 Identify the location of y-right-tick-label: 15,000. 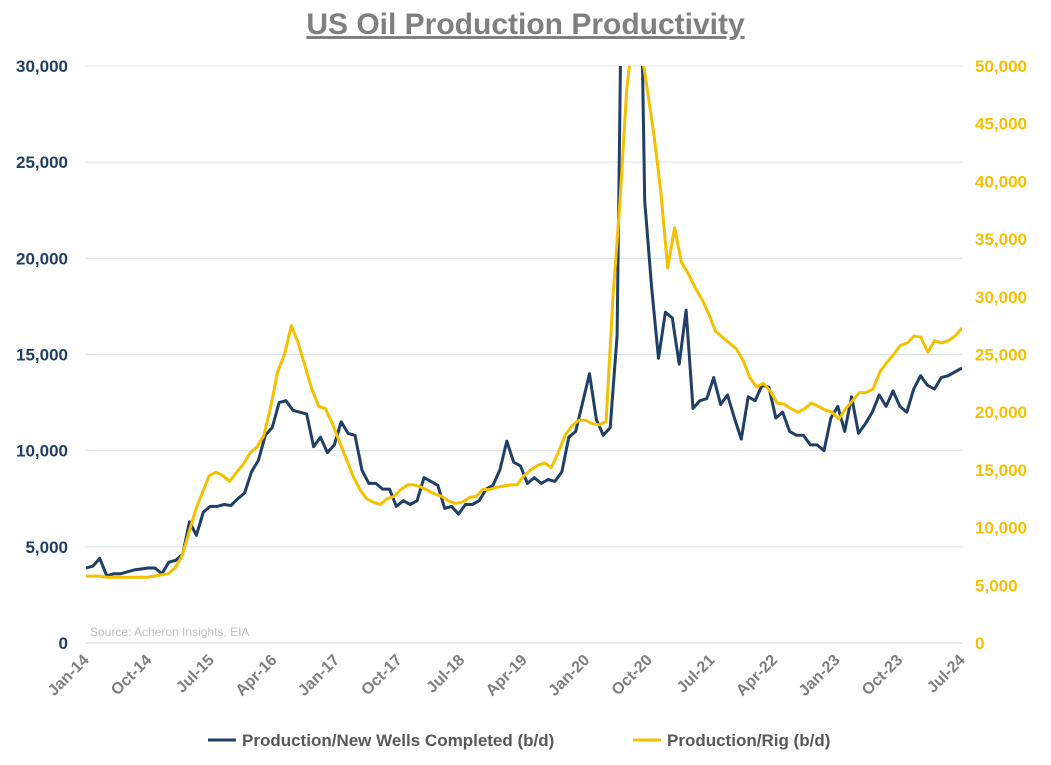
(1001, 470).